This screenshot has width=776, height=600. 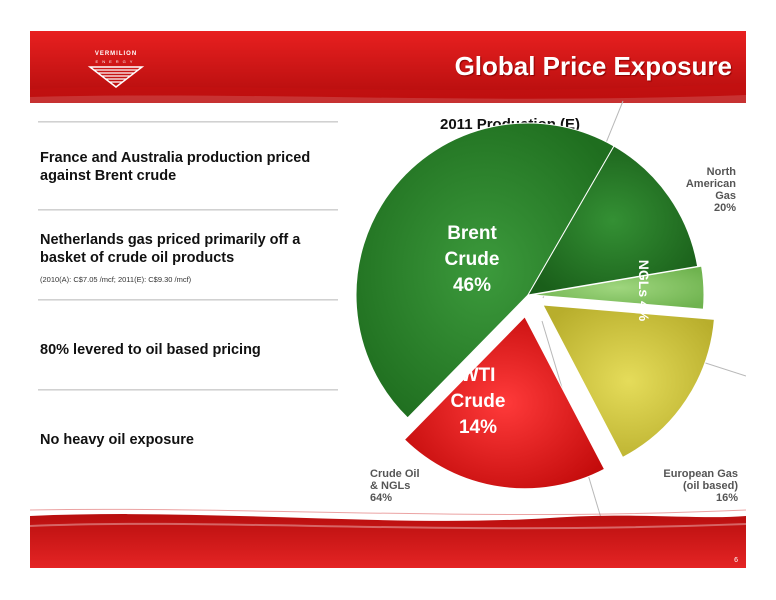 I want to click on vermilion-logo: VERMILION ENERGY, so click(x=116, y=72).